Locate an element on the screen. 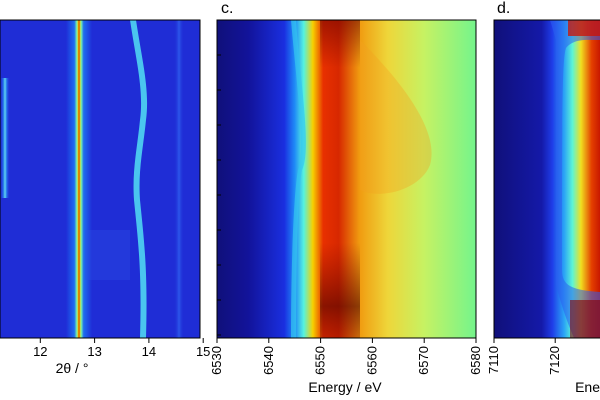 This screenshot has width=600, height=400. panel-c-y-ticks is located at coordinates (219, 195).